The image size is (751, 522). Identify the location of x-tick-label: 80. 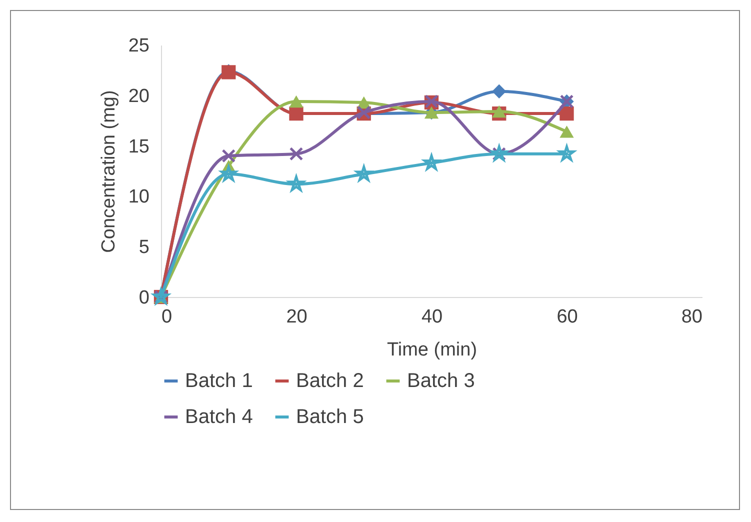
(691, 317).